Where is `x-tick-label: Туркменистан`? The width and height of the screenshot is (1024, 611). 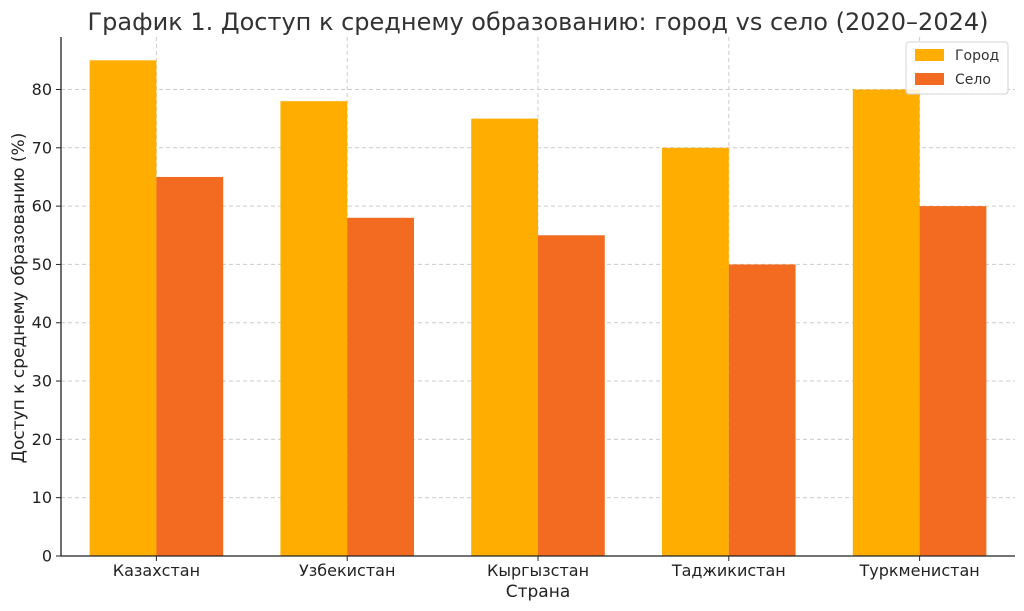
x-tick-label: Туркменистан is located at coordinates (918, 570).